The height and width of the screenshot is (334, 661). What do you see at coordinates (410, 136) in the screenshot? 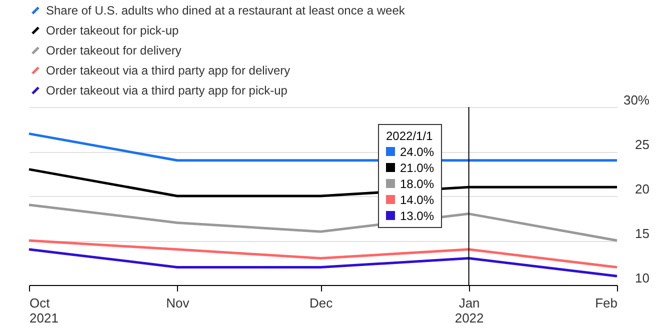
I see `annotation: 2022/1/1` at bounding box center [410, 136].